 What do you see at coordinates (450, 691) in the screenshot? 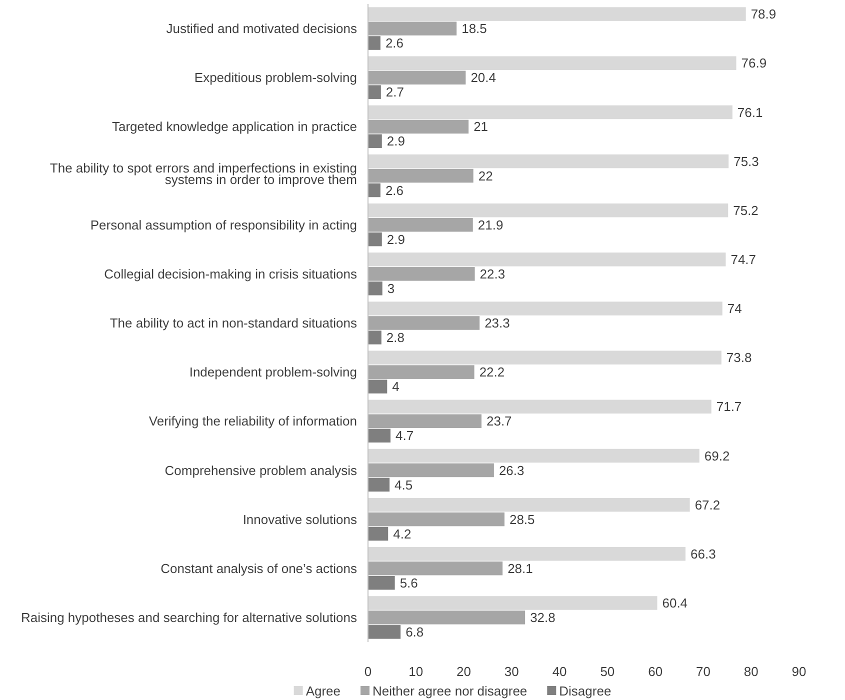
I see `legend-label: Neither agree nor disagree` at bounding box center [450, 691].